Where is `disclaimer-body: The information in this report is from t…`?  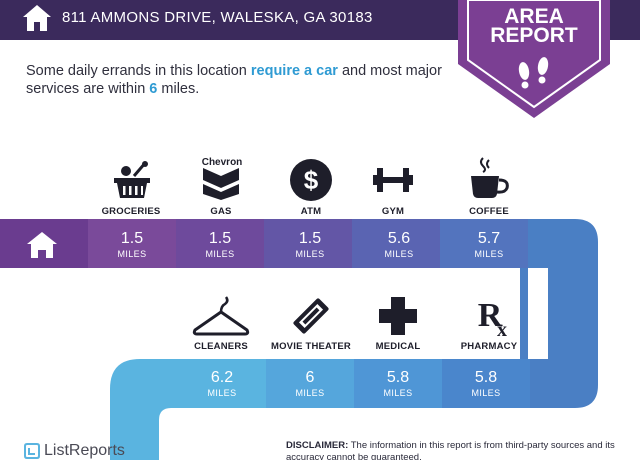 disclaimer-body: The information in this report is from t… is located at coordinates (450, 450).